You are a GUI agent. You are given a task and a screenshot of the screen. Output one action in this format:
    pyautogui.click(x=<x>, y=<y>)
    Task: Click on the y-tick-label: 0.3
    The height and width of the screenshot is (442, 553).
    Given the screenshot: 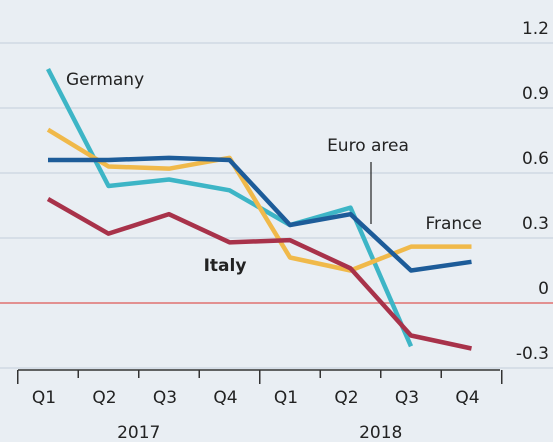 What is the action you would take?
    pyautogui.click(x=535, y=224)
    